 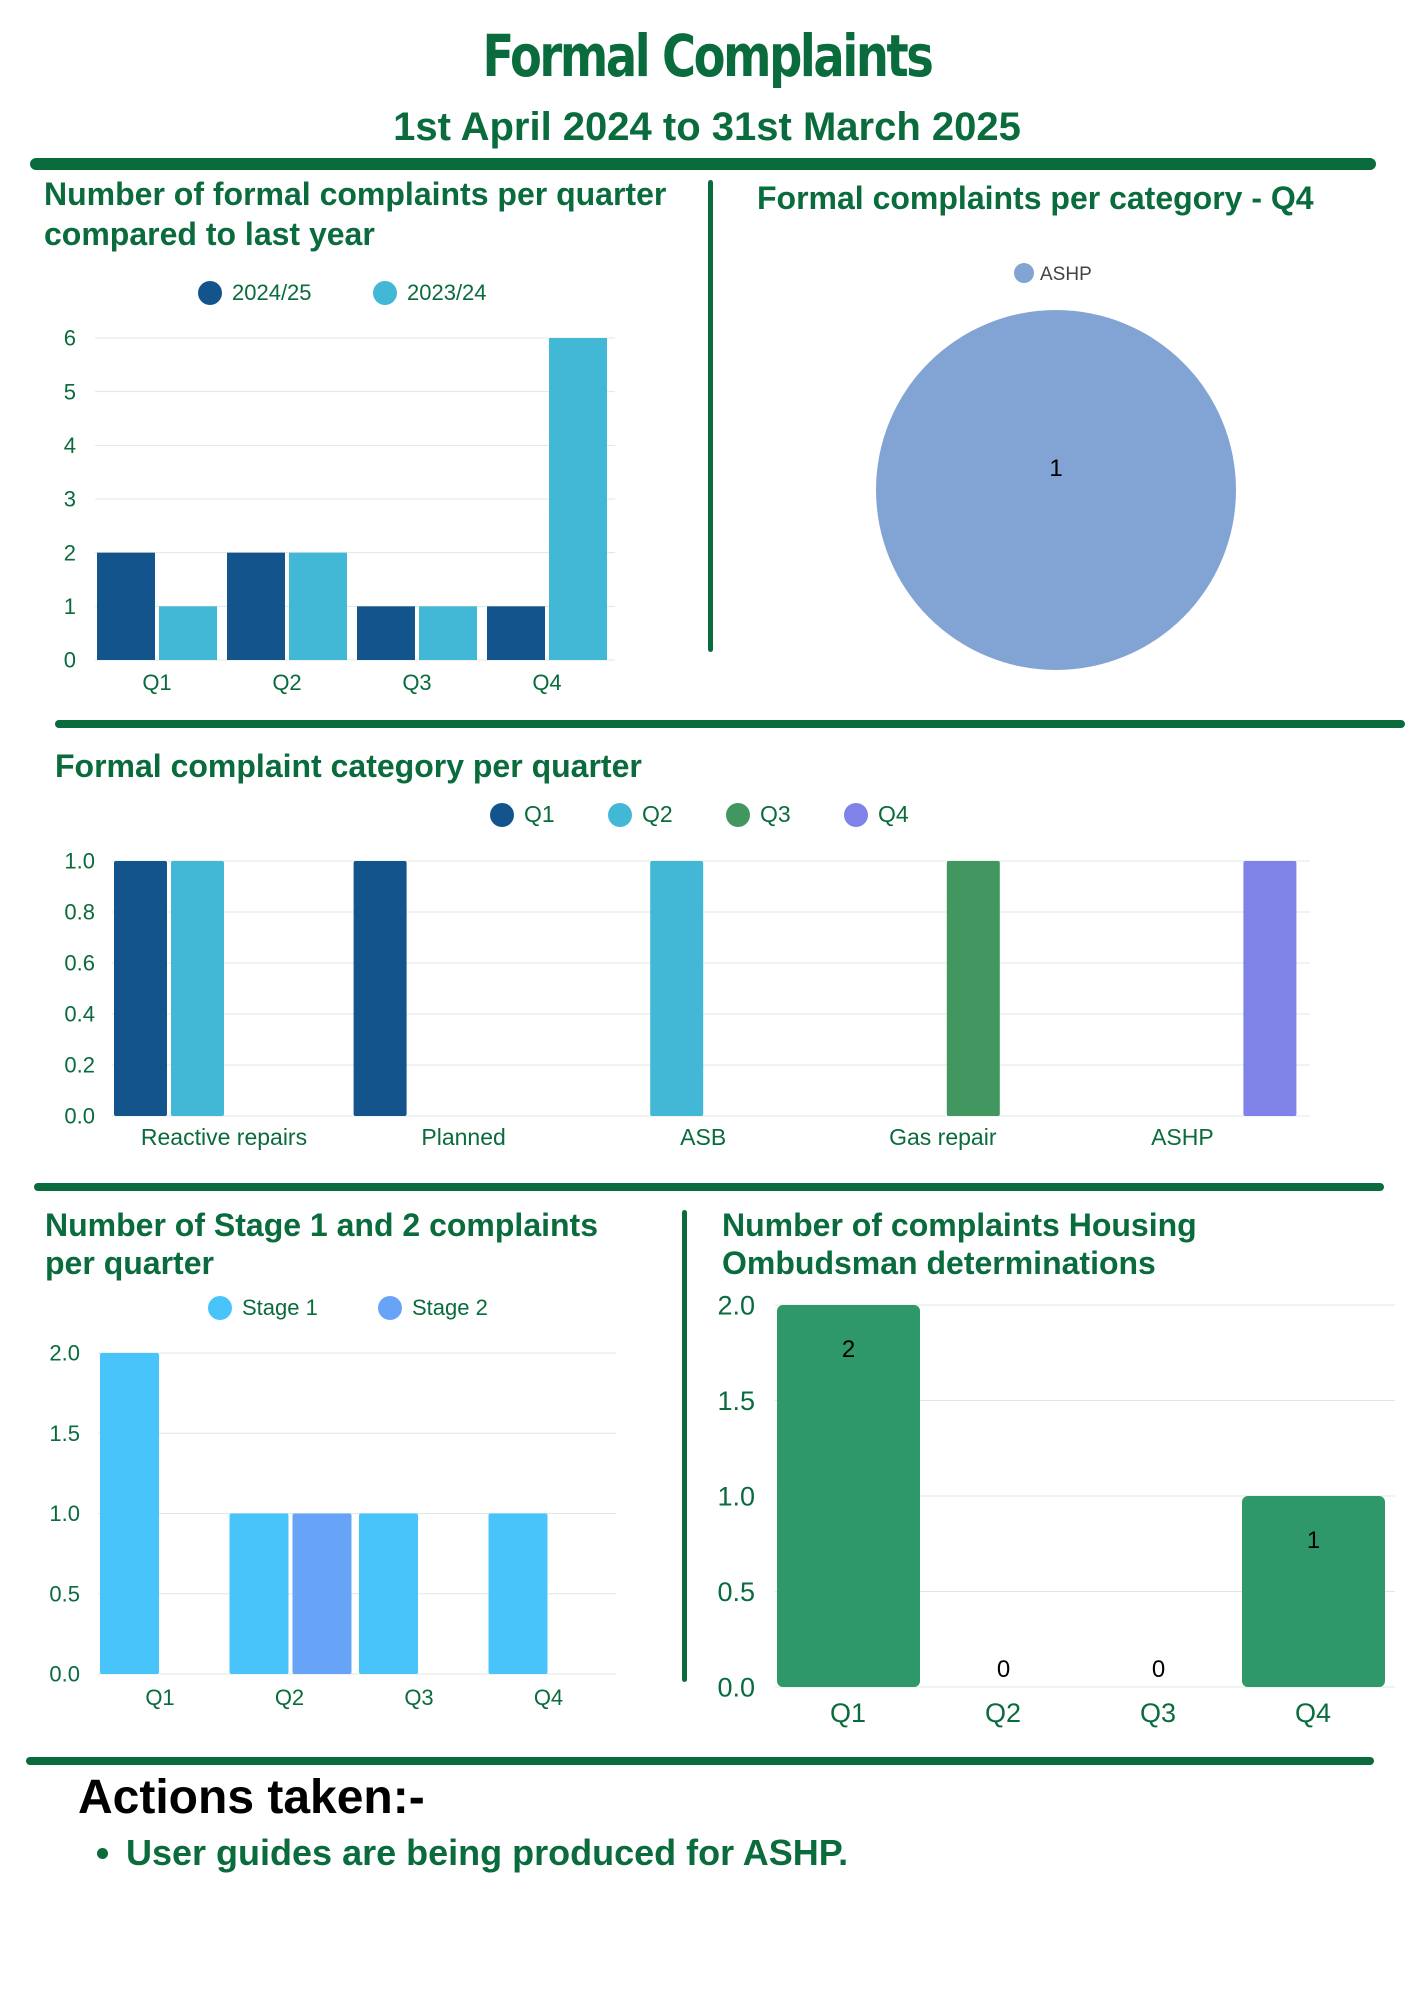 What do you see at coordinates (447, 292) in the screenshot?
I see `legend-label: 2023/24` at bounding box center [447, 292].